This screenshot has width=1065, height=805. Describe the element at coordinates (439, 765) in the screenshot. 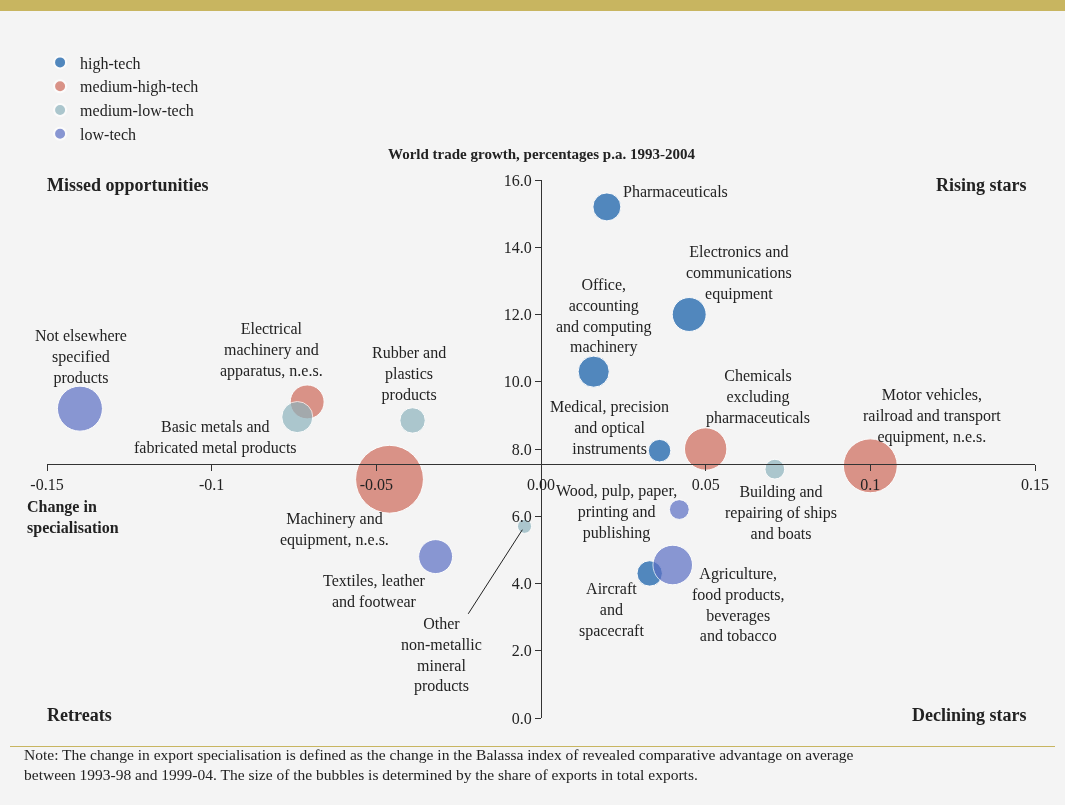

I see `text: Note: The change in export specialisation is defined as the change in the Balassa index of revealed comparative advantage on average between 1993-98 and 1999-04. The size of the bubbles is determined by the share of exports in total exports.` at that location.